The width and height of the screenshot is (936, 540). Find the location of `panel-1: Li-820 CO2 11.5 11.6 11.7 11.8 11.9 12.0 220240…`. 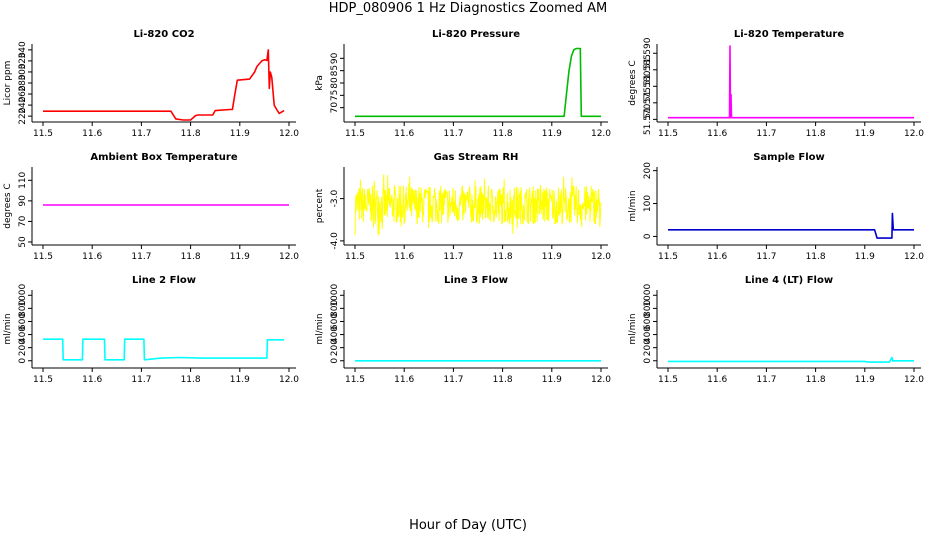

panel-1: Li-820 CO2 11.5 11.6 11.7 11.8 11.9 12.0 220240… is located at coordinates (151, 84).